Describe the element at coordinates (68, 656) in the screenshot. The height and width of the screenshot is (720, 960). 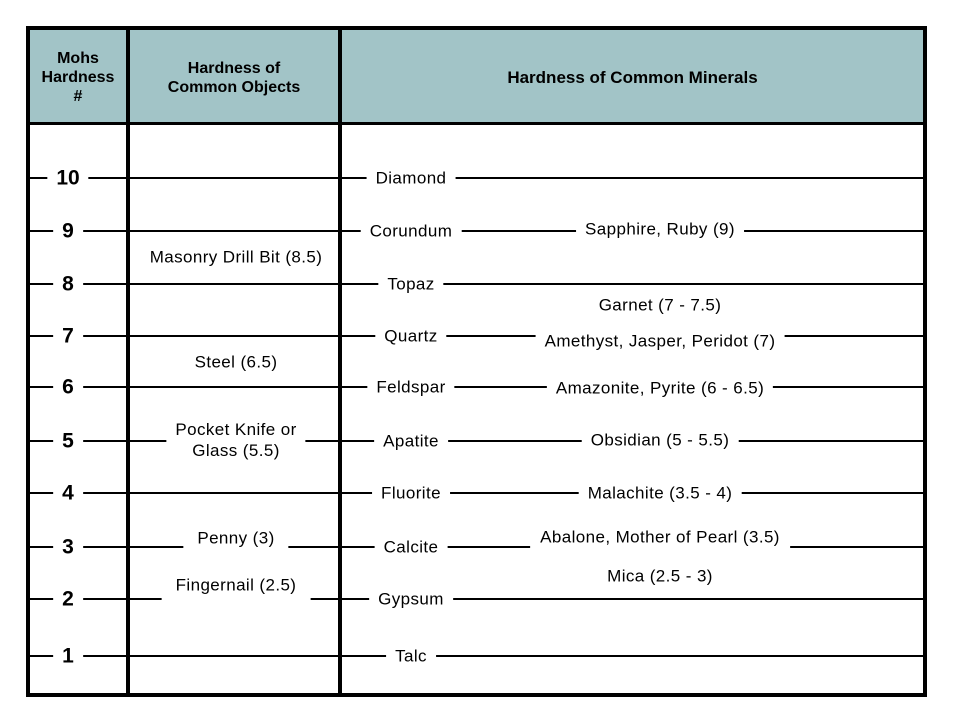
I see `scale-number-1: 1` at that location.